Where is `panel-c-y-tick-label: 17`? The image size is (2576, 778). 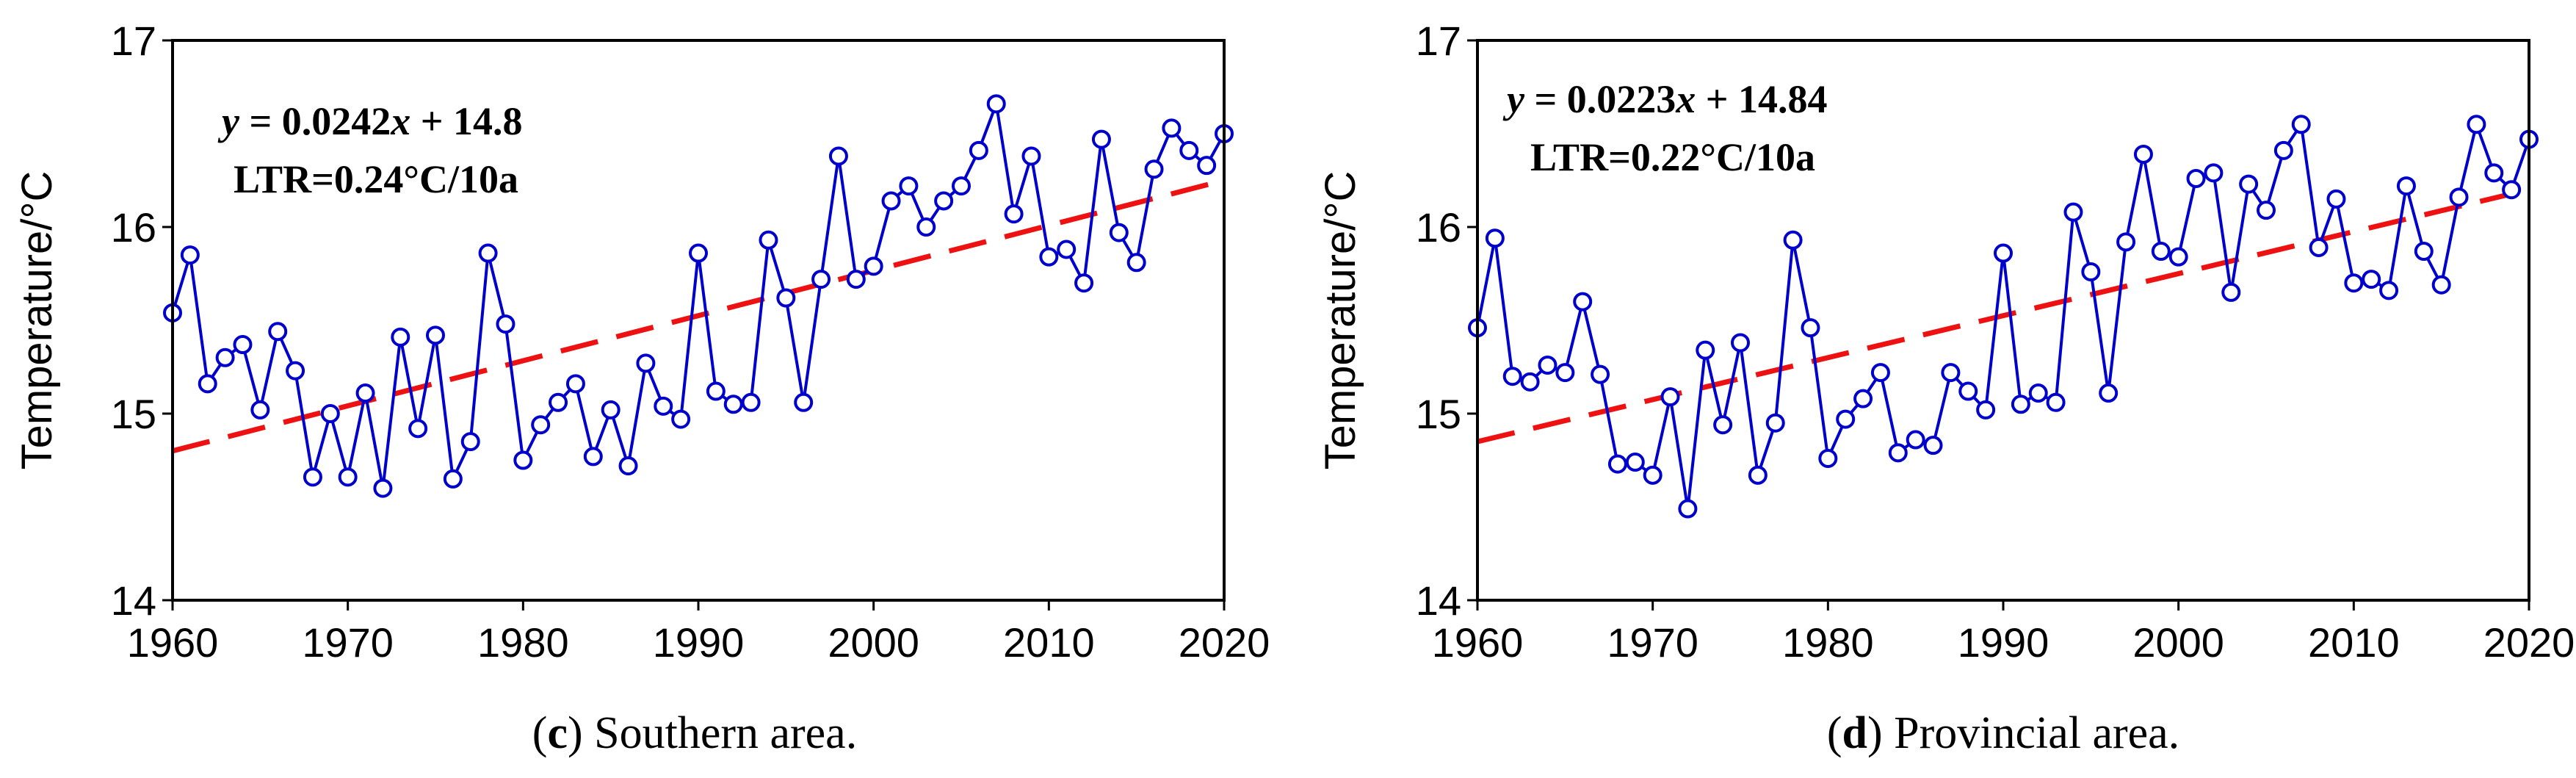 panel-c-y-tick-label: 17 is located at coordinates (133, 41).